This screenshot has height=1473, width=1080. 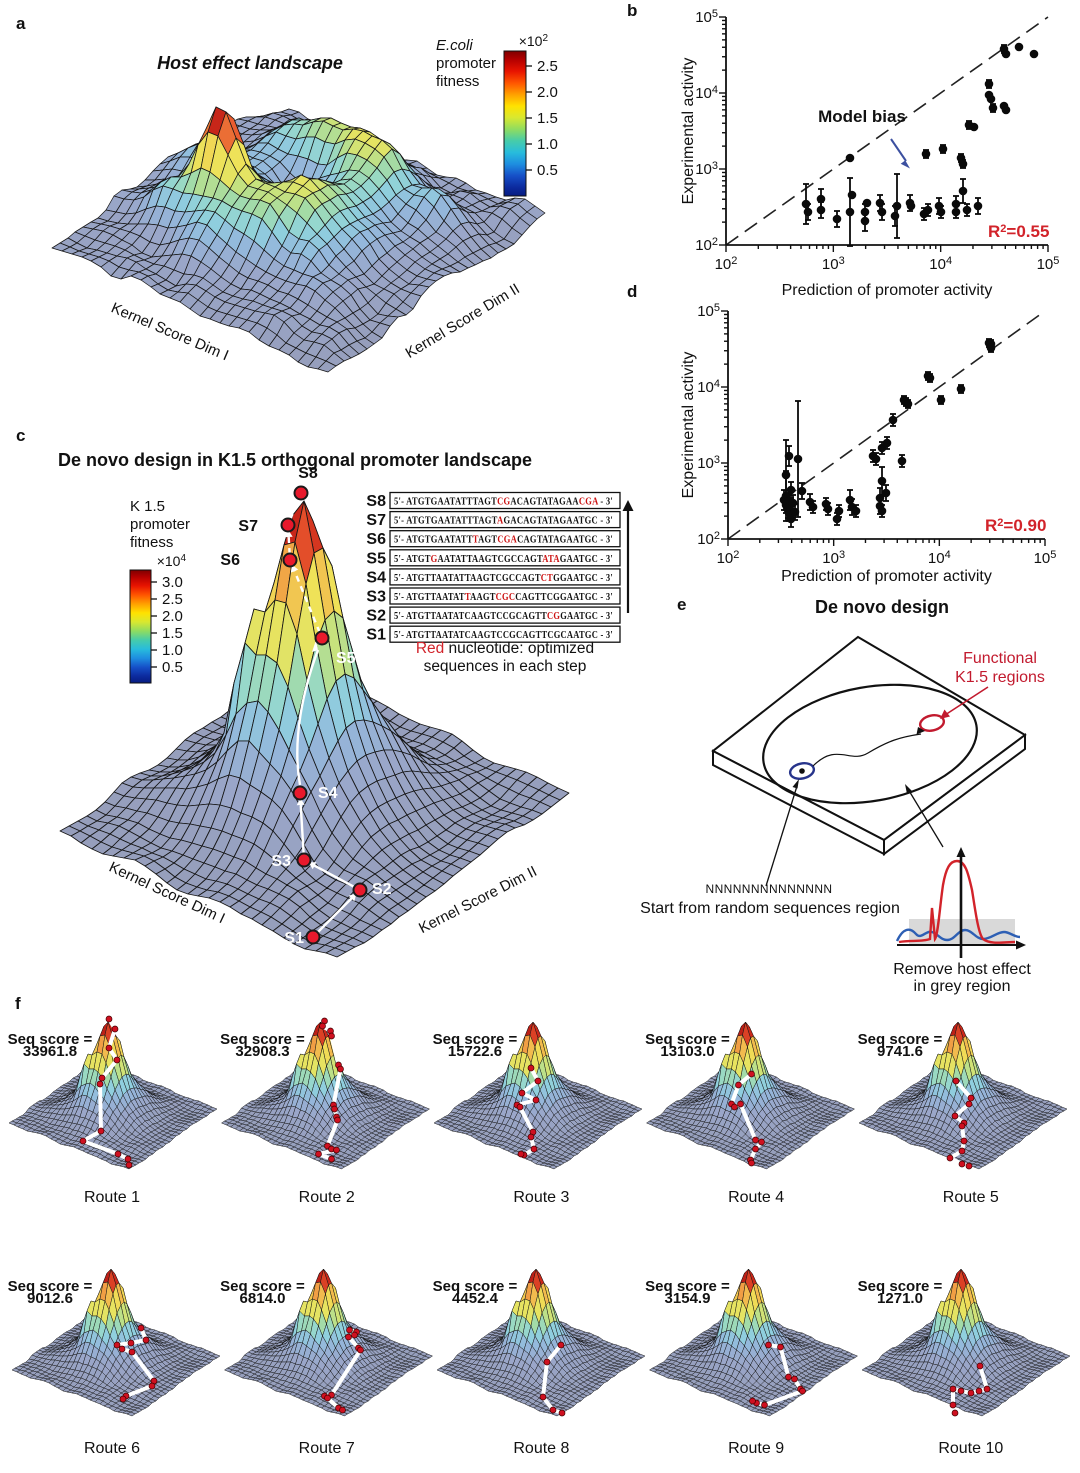 What do you see at coordinates (327, 1448) in the screenshot?
I see `svg-text: Route 7` at bounding box center [327, 1448].